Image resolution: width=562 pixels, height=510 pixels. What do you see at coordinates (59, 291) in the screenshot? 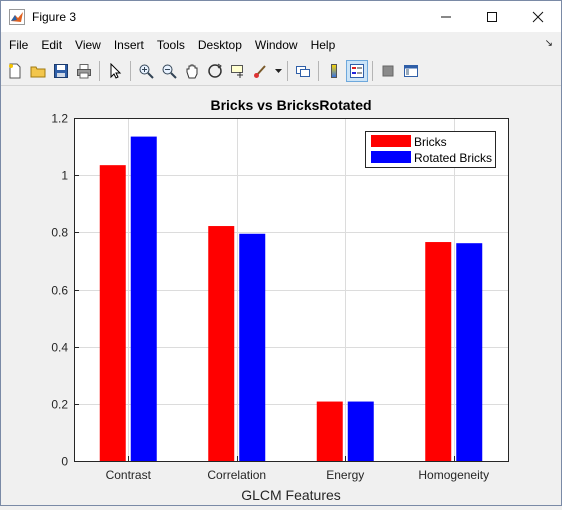
I see `y-tick-label: 0.6` at bounding box center [59, 291].